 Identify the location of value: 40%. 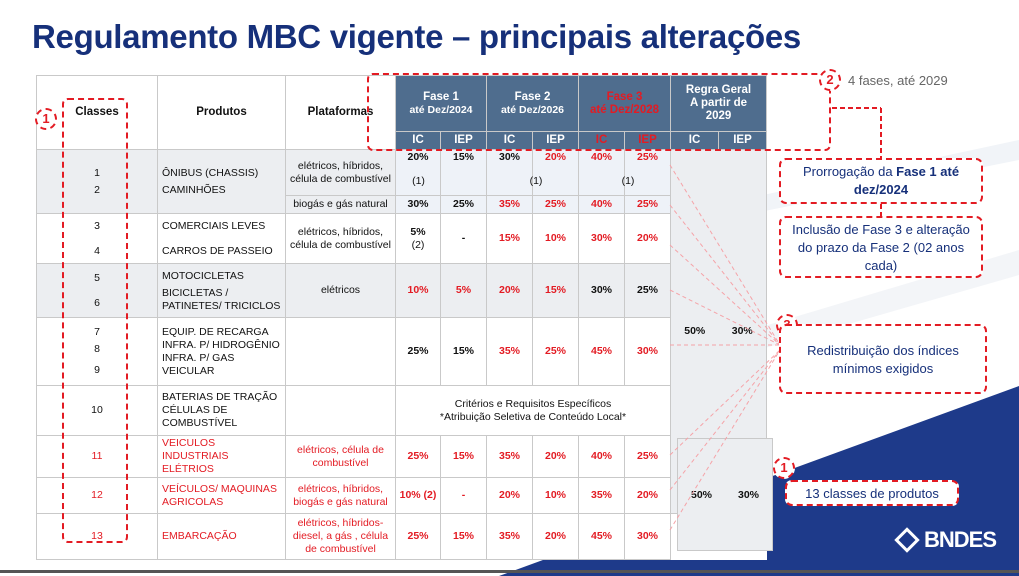
(601, 157).